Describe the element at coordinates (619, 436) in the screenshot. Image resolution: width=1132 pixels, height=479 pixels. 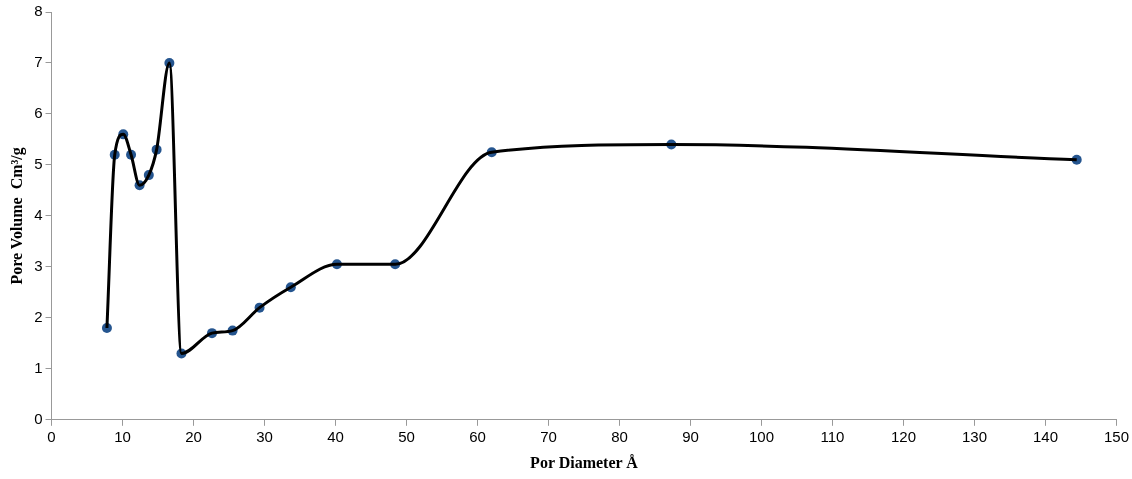
I see `x-tick-label: 80` at that location.